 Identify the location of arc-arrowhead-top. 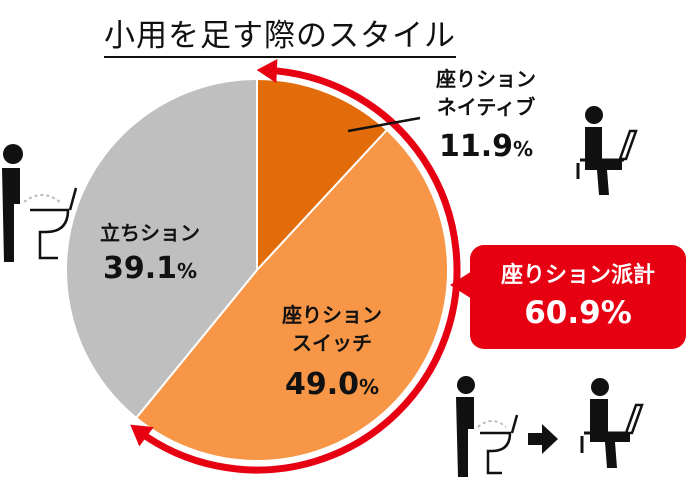
(267, 71).